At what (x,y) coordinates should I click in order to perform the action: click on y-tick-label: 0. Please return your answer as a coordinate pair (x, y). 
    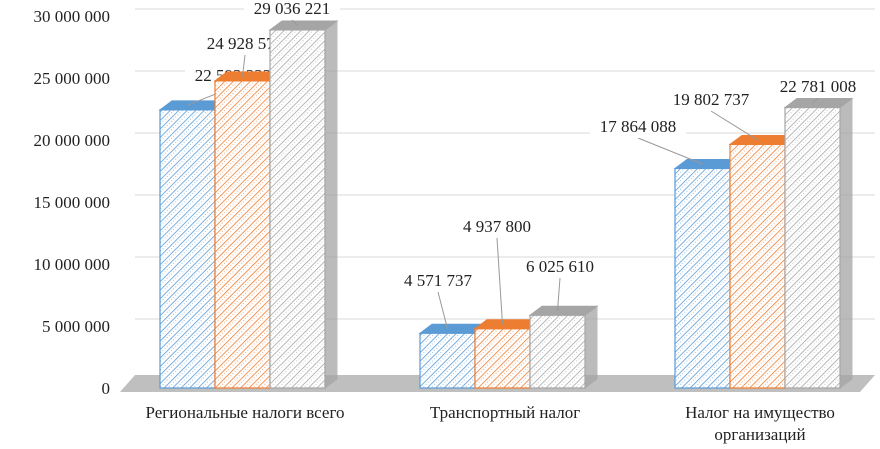
    Looking at the image, I should click on (106, 388).